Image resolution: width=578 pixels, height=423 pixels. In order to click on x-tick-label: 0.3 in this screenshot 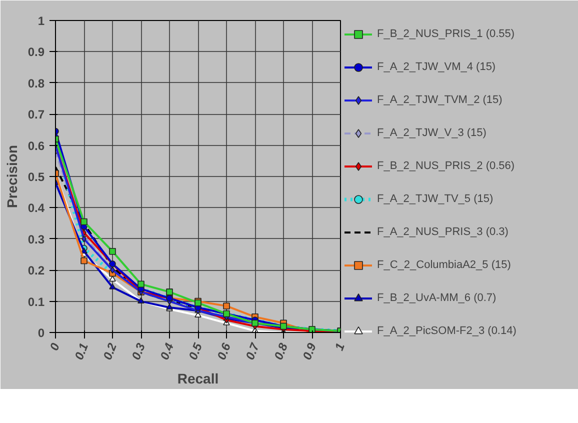, I will do `click(138, 351)`.